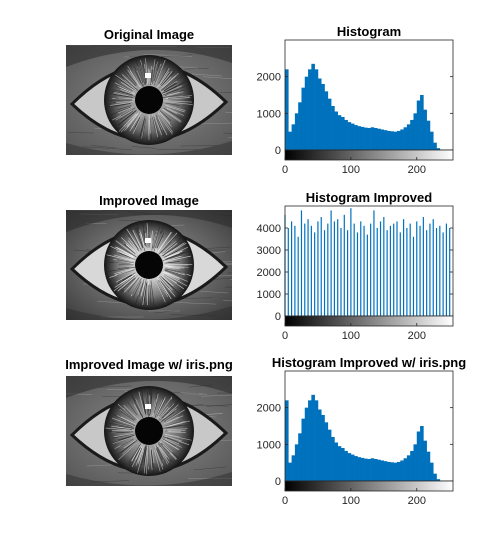  I want to click on improved-eye-image, so click(149, 265).